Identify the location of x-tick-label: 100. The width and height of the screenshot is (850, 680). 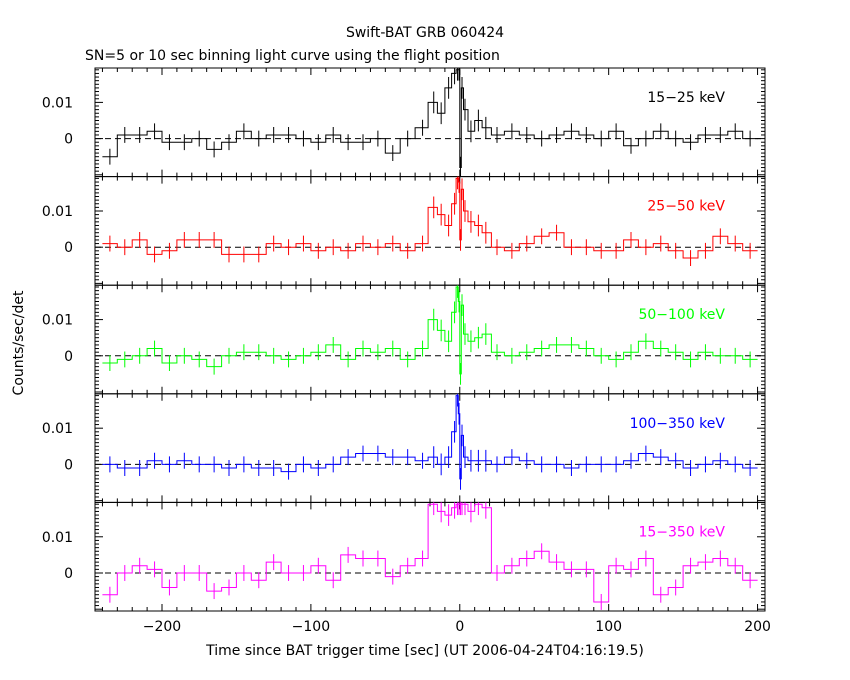
(608, 627).